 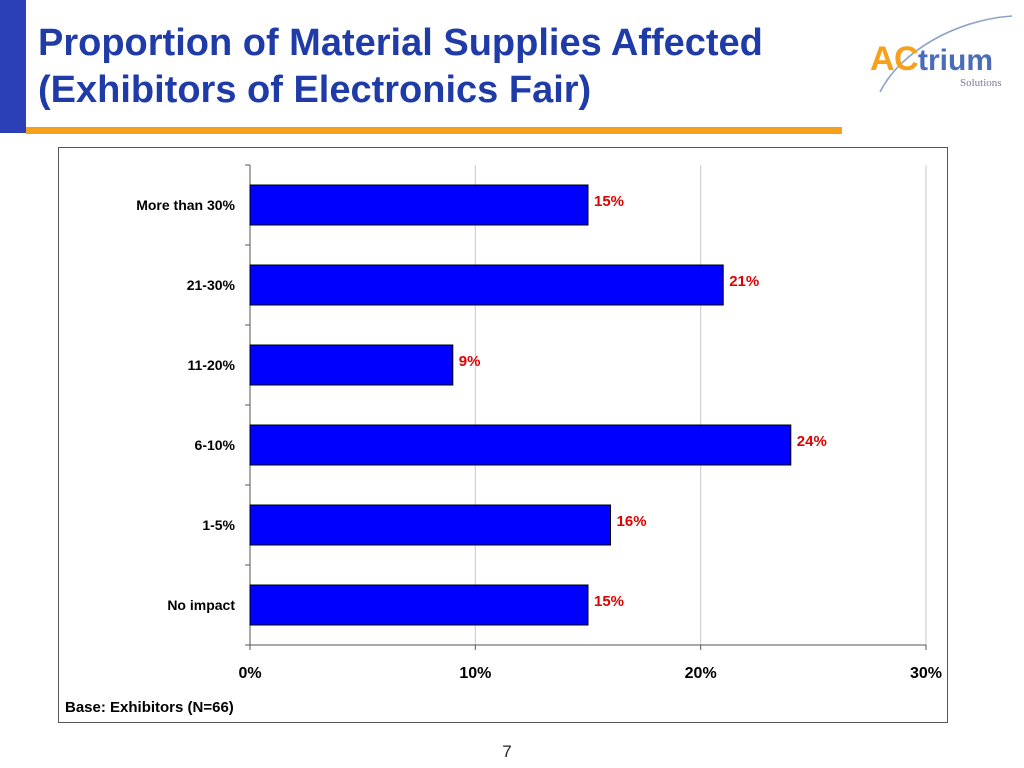 I want to click on data-label: 9%, so click(x=470, y=361).